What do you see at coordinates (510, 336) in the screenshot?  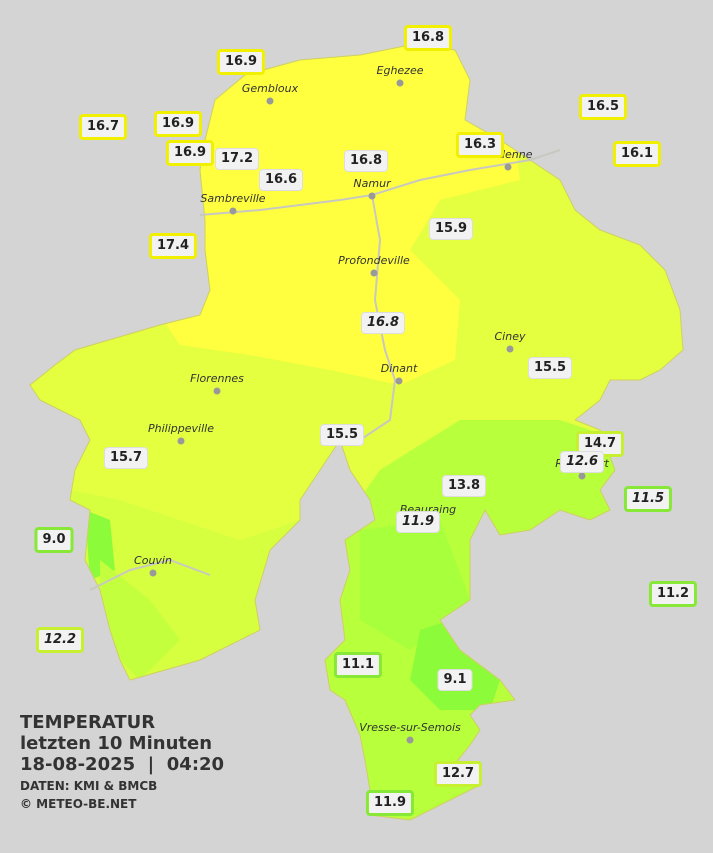 I see `city-name: Ciney` at bounding box center [510, 336].